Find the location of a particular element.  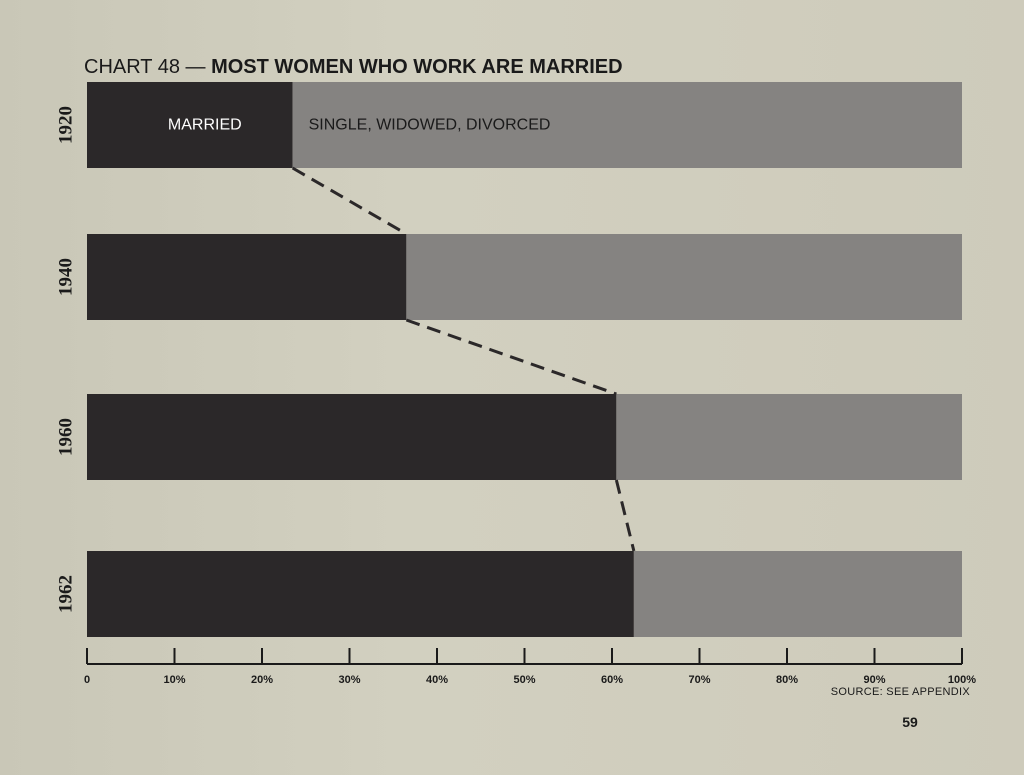

chart-number: CHART 48 — is located at coordinates (145, 67).